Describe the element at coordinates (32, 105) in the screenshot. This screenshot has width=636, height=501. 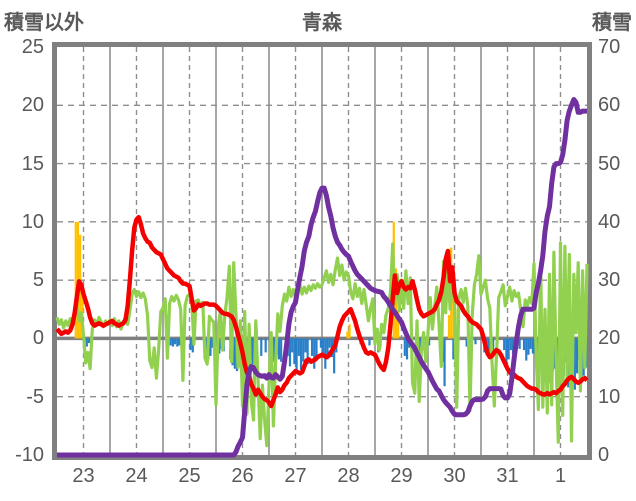
I see `left-tick-label: 20` at that location.